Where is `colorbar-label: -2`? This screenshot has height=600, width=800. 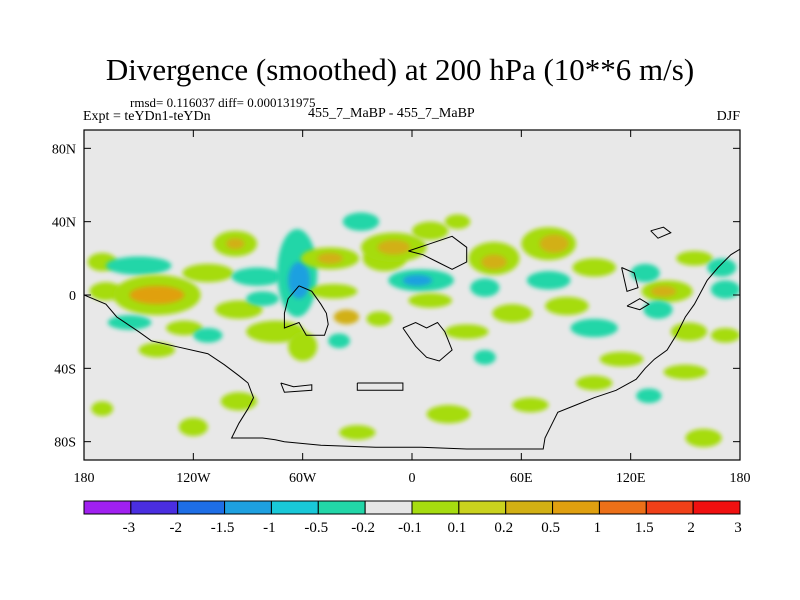 colorbar-label: -2 is located at coordinates (175, 528).